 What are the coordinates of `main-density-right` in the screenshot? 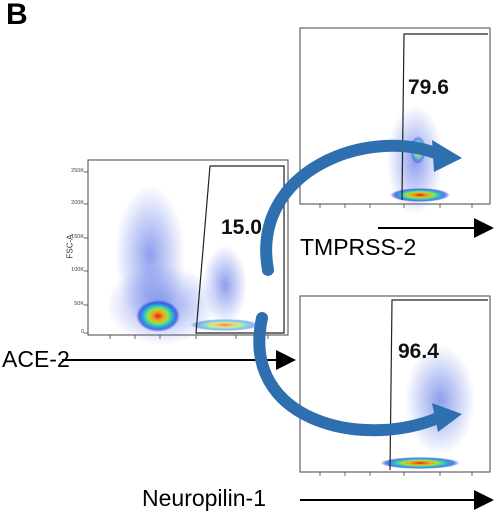 It's located at (225, 285).